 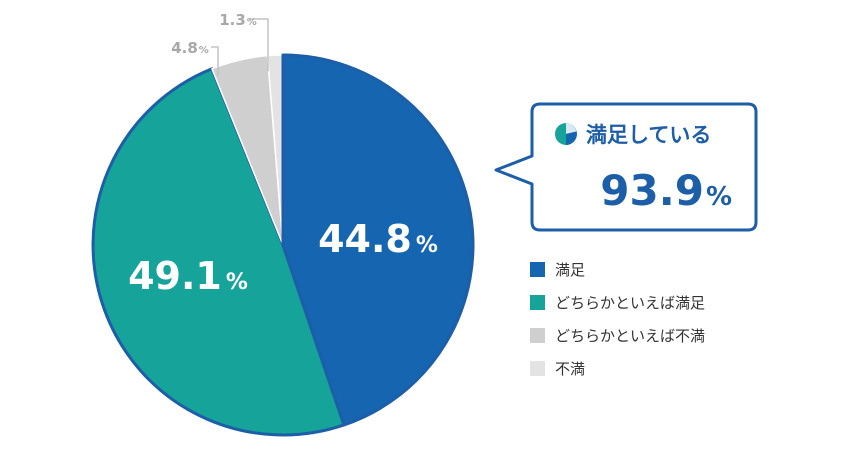 I want to click on legend-swatch-不満, so click(x=537, y=368).